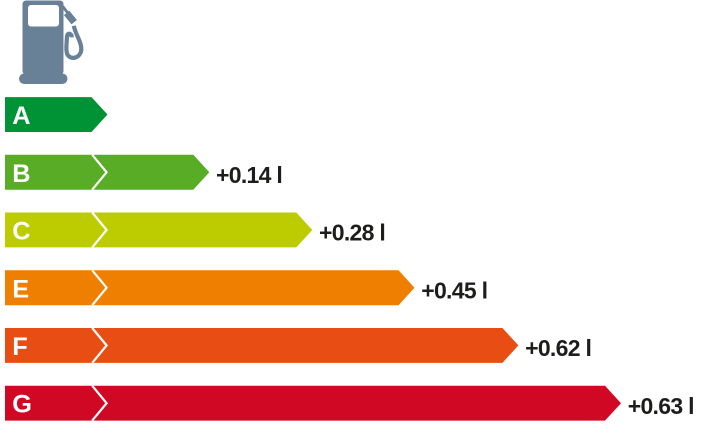  Describe the element at coordinates (249, 175) in the screenshot. I see `svg-text: +0.14 l` at that location.